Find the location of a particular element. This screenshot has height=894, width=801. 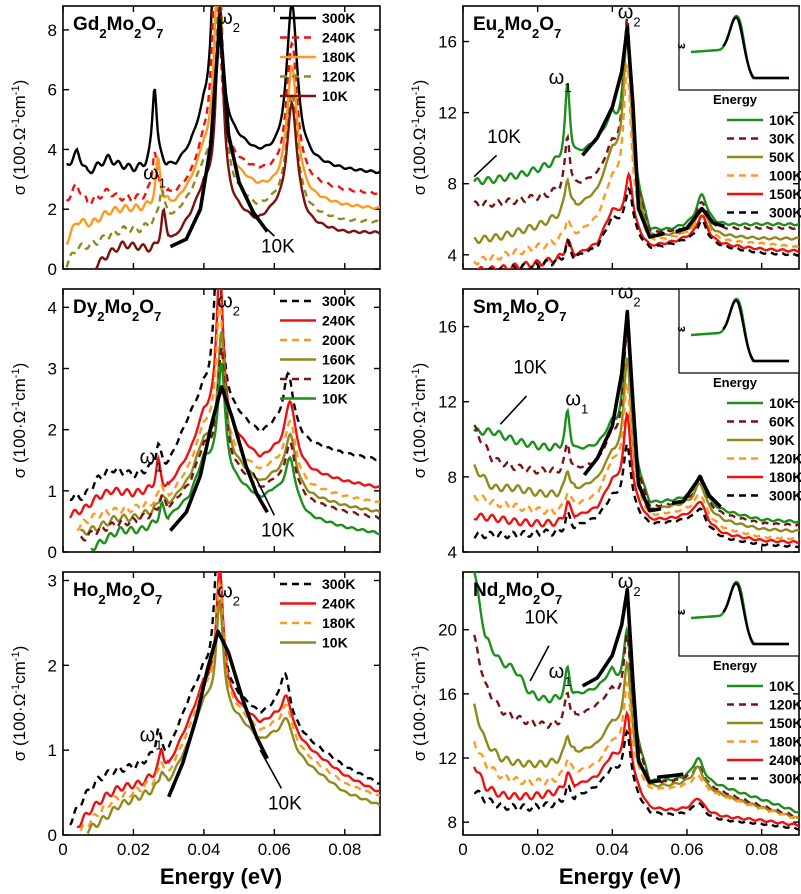

y-tick-label: 1 is located at coordinates (52, 750).